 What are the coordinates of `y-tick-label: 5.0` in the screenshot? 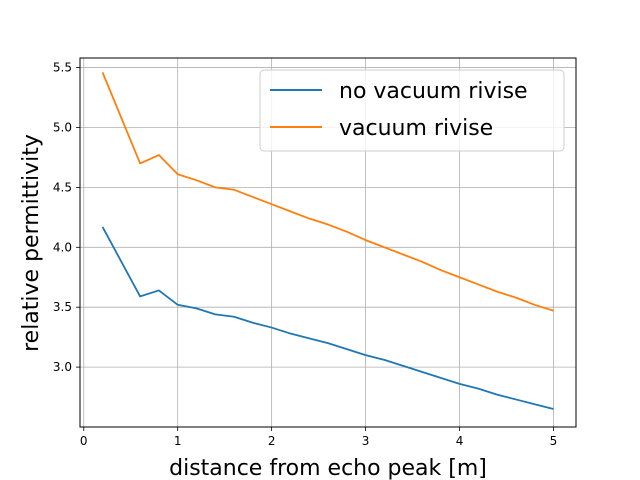 It's located at (62, 127).